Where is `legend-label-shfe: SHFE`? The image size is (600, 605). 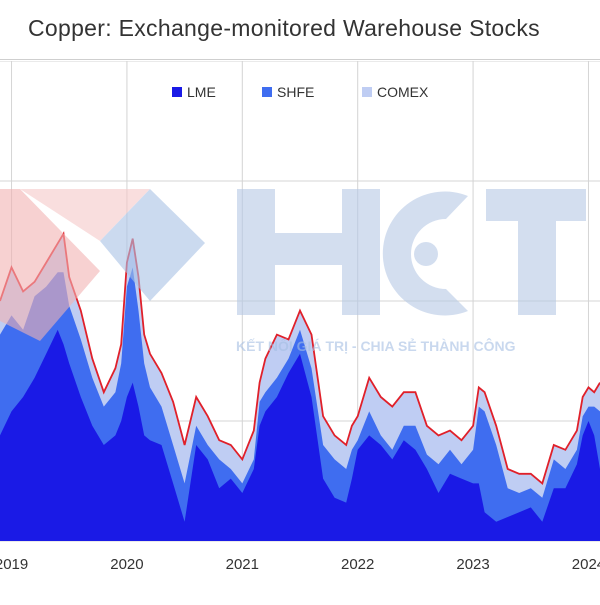 legend-label-shfe: SHFE is located at coordinates (295, 92).